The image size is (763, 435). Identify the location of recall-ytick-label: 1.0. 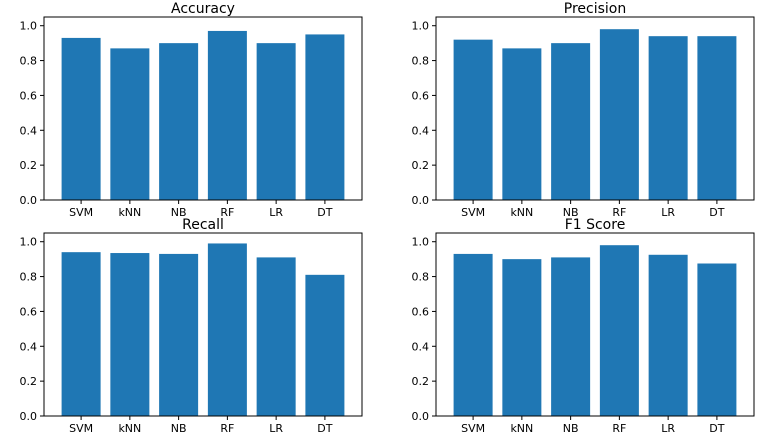
(29, 242).